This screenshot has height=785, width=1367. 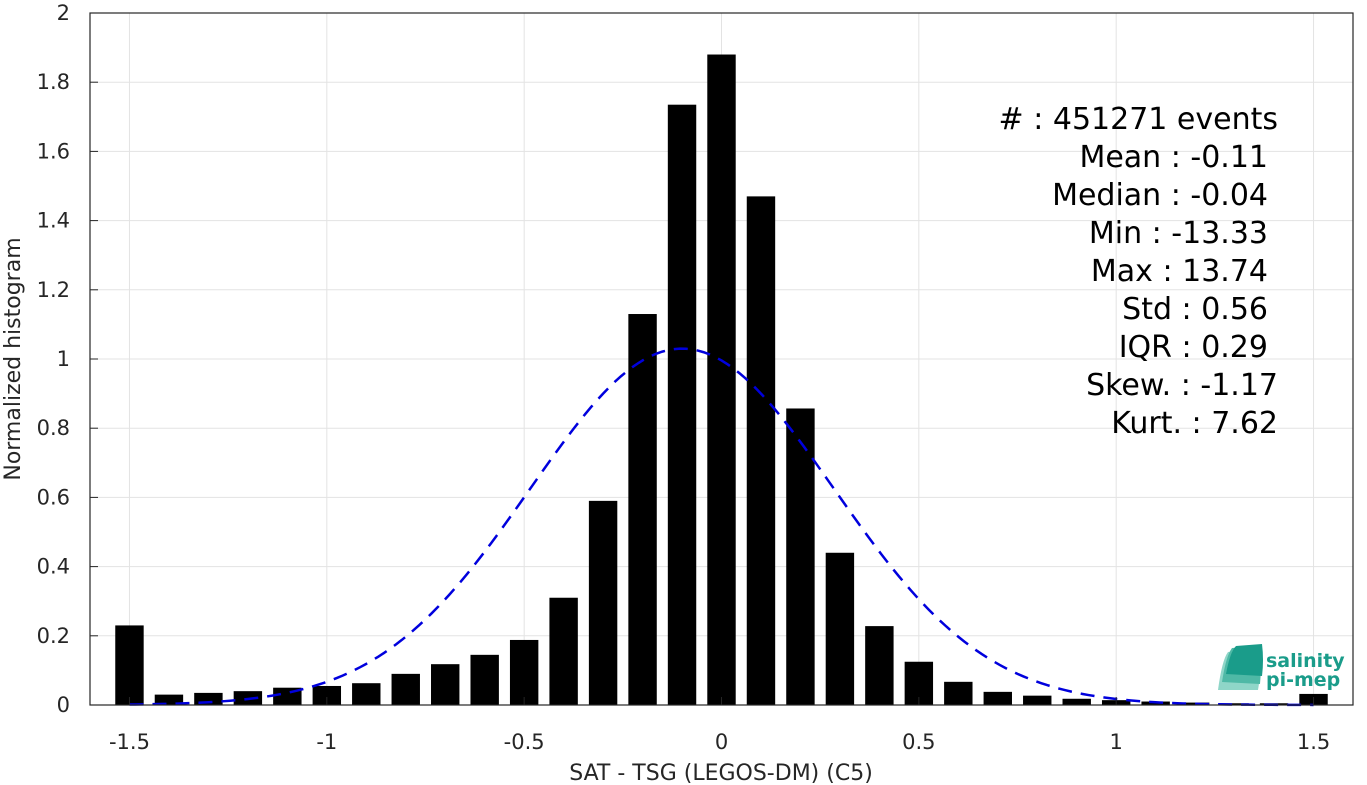 I want to click on salinity-pimep-logo: salinity pi-mep, so click(x=1281, y=667).